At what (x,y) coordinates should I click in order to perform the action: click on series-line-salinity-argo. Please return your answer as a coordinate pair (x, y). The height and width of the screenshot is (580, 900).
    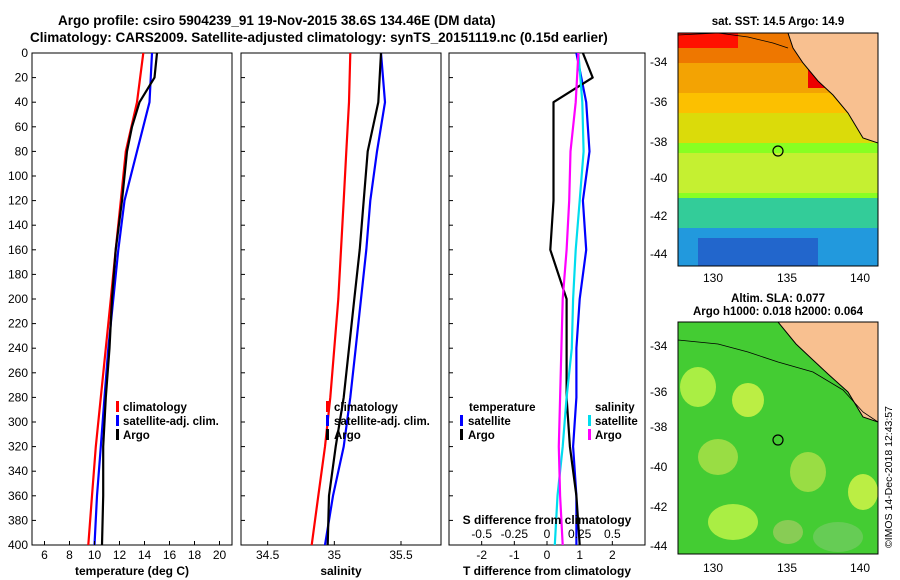
    Looking at the image, I should click on (568, 299).